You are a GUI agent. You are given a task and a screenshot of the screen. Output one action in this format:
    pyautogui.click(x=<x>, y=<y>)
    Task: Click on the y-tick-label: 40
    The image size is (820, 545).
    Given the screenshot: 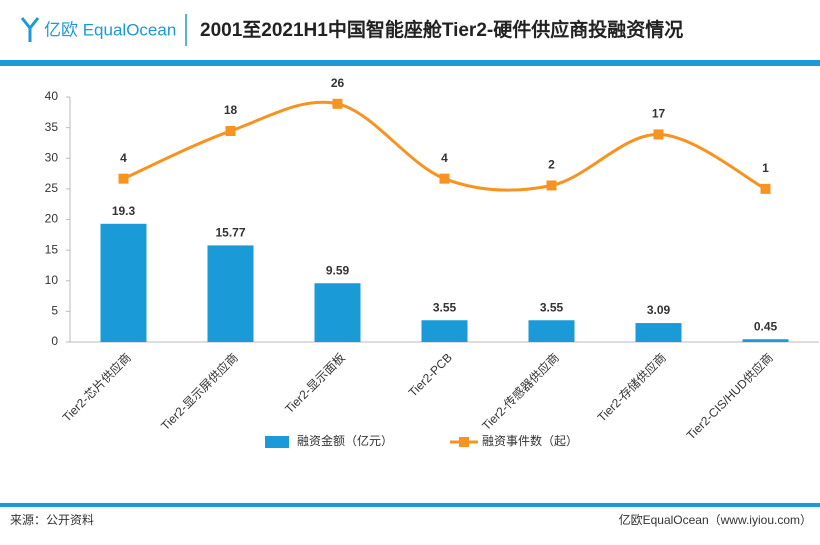 What is the action you would take?
    pyautogui.click(x=52, y=96)
    